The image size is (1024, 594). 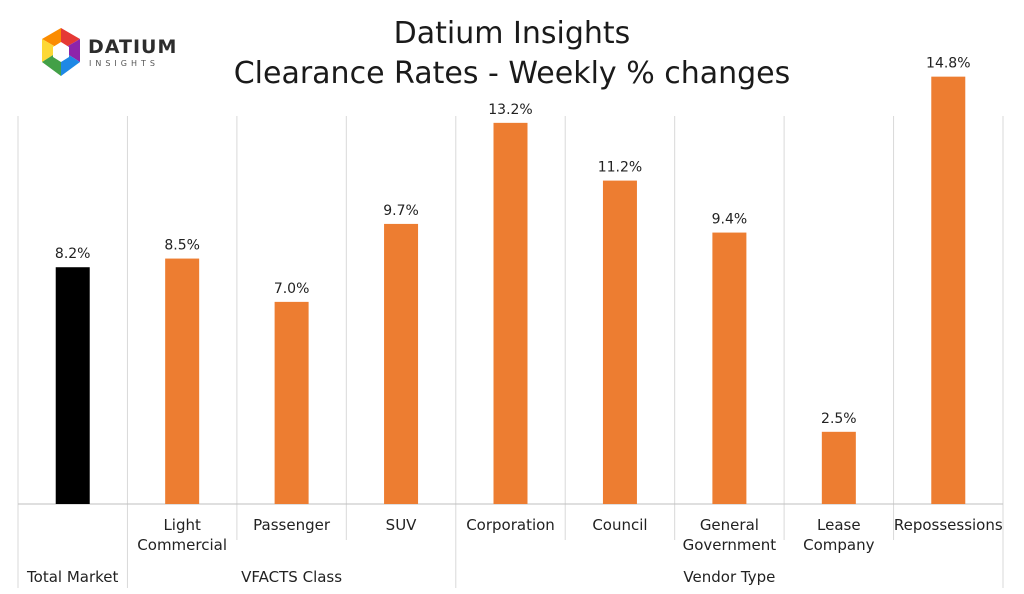 What do you see at coordinates (402, 525) in the screenshot?
I see `category-label: SUV` at bounding box center [402, 525].